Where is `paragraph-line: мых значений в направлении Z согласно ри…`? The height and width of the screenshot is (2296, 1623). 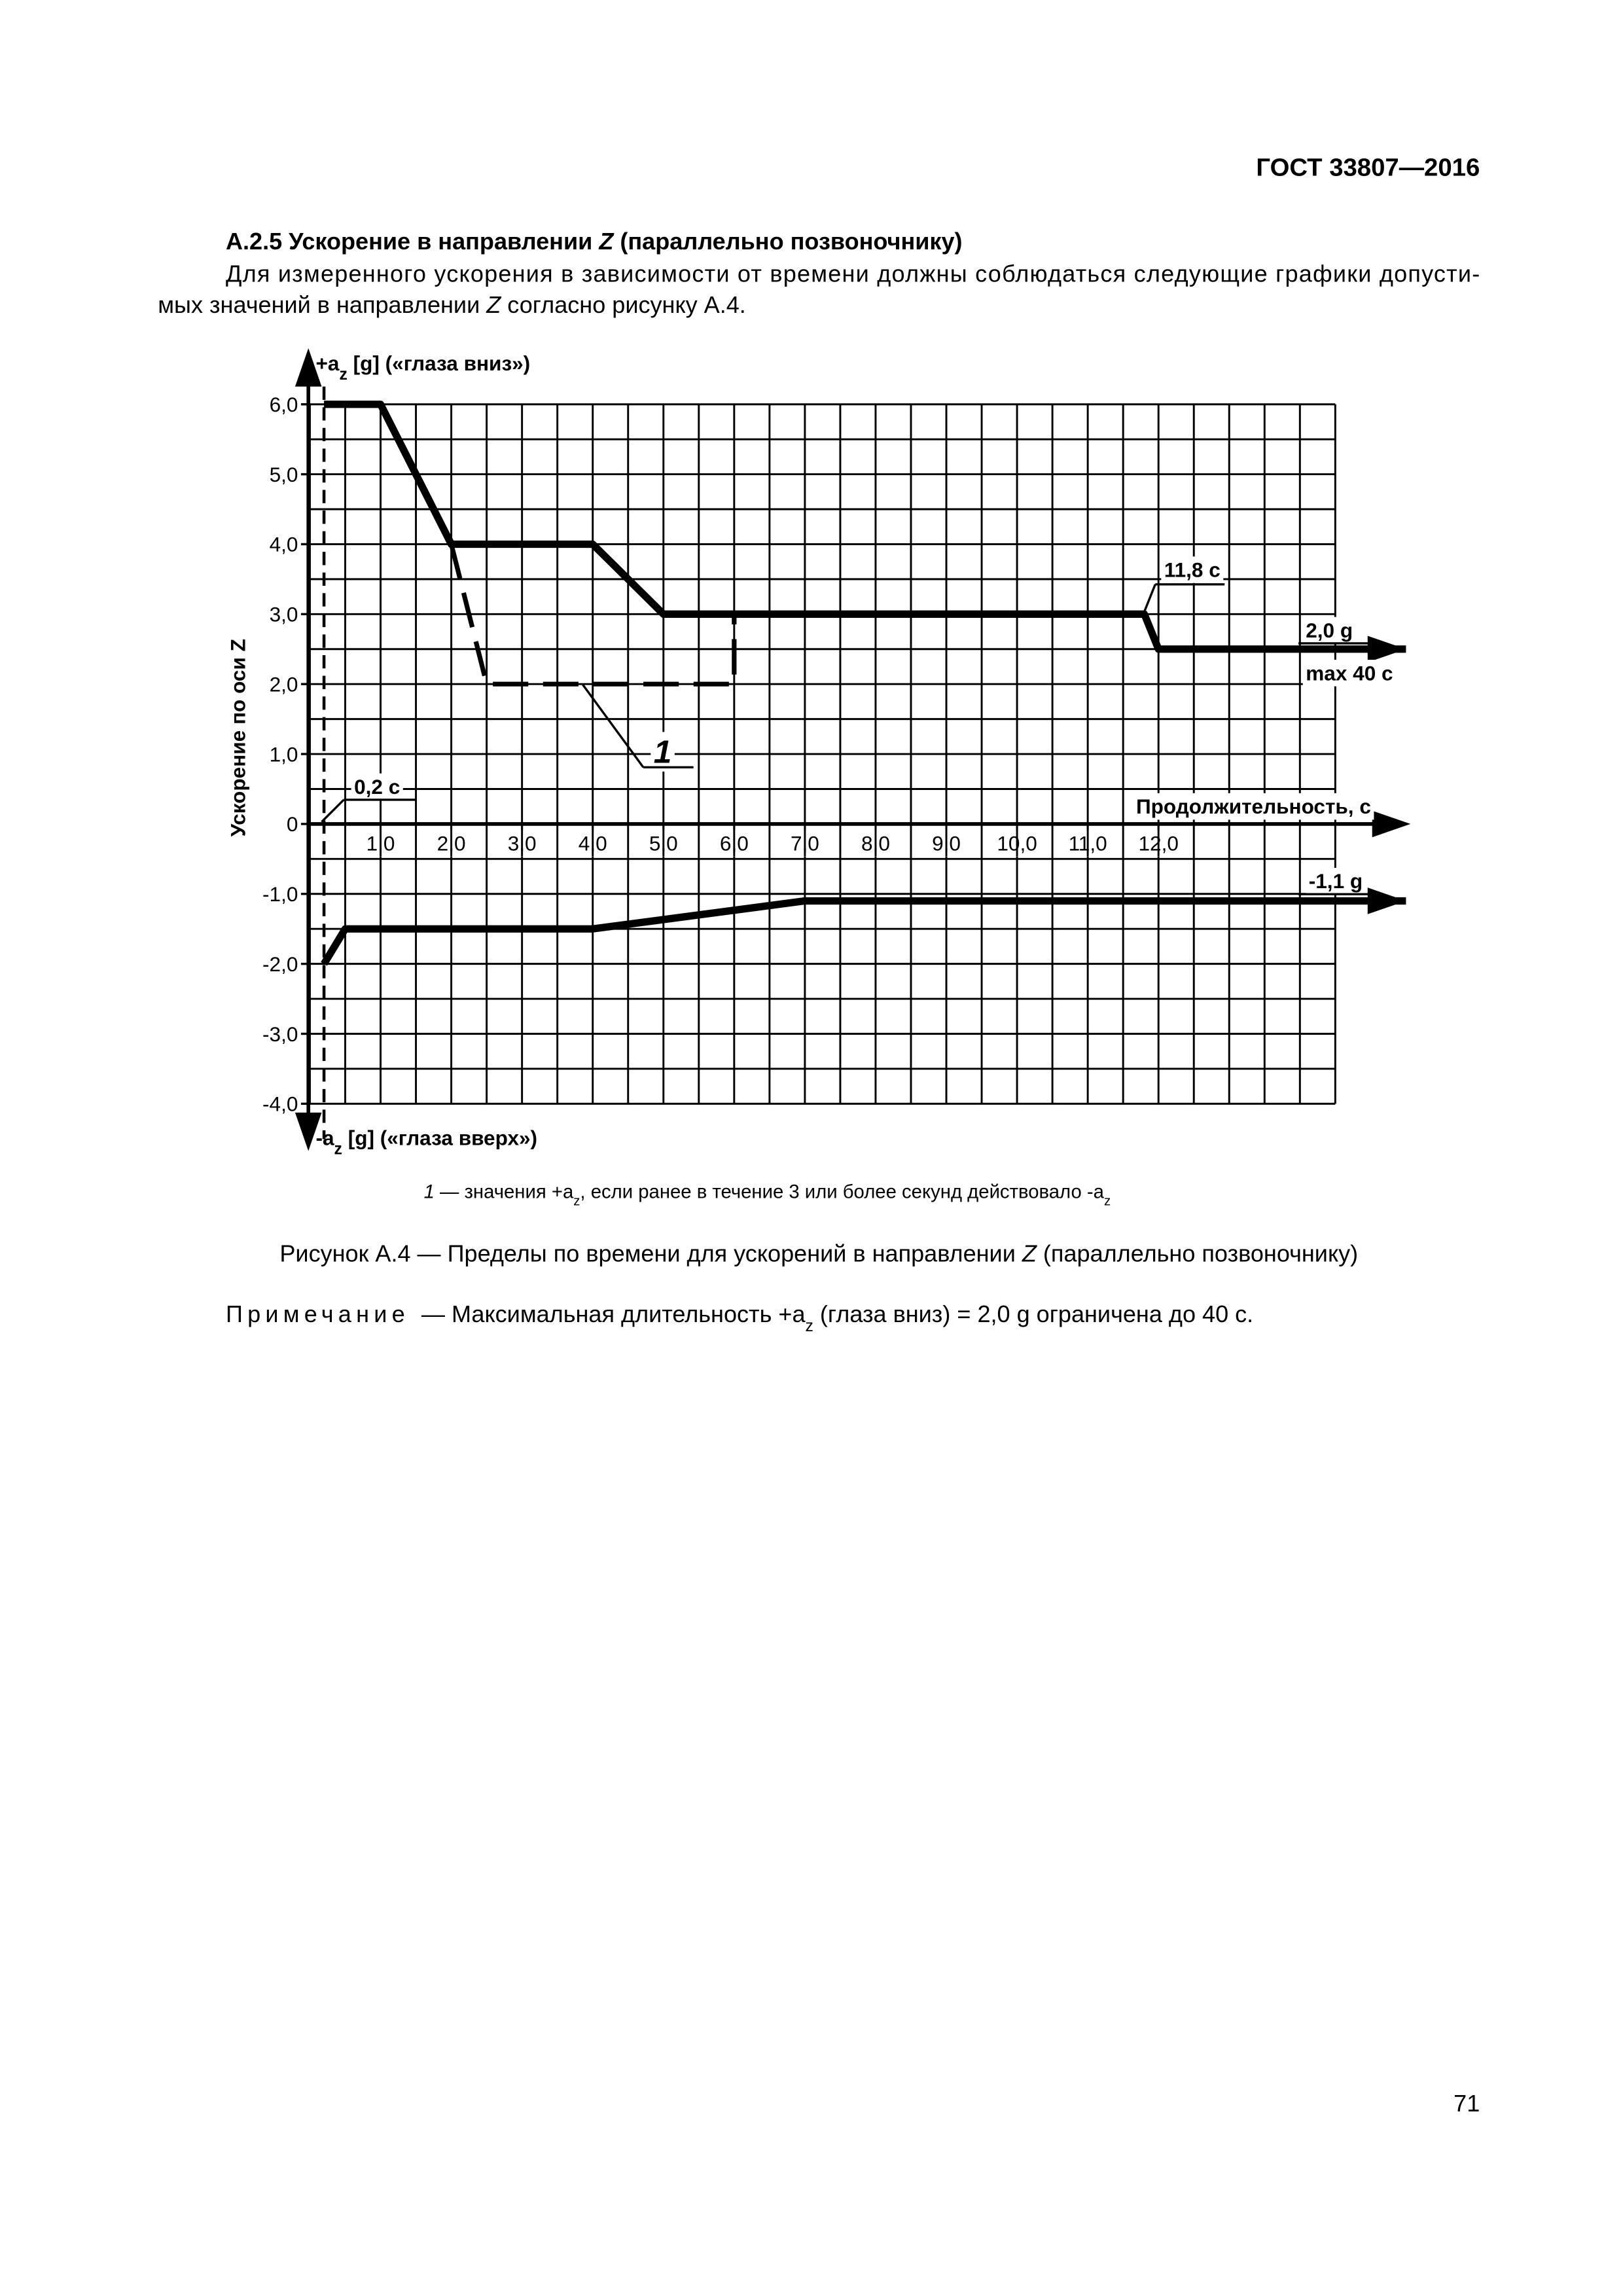 paragraph-line: мых значений в направлении Z согласно ри… is located at coordinates (452, 304).